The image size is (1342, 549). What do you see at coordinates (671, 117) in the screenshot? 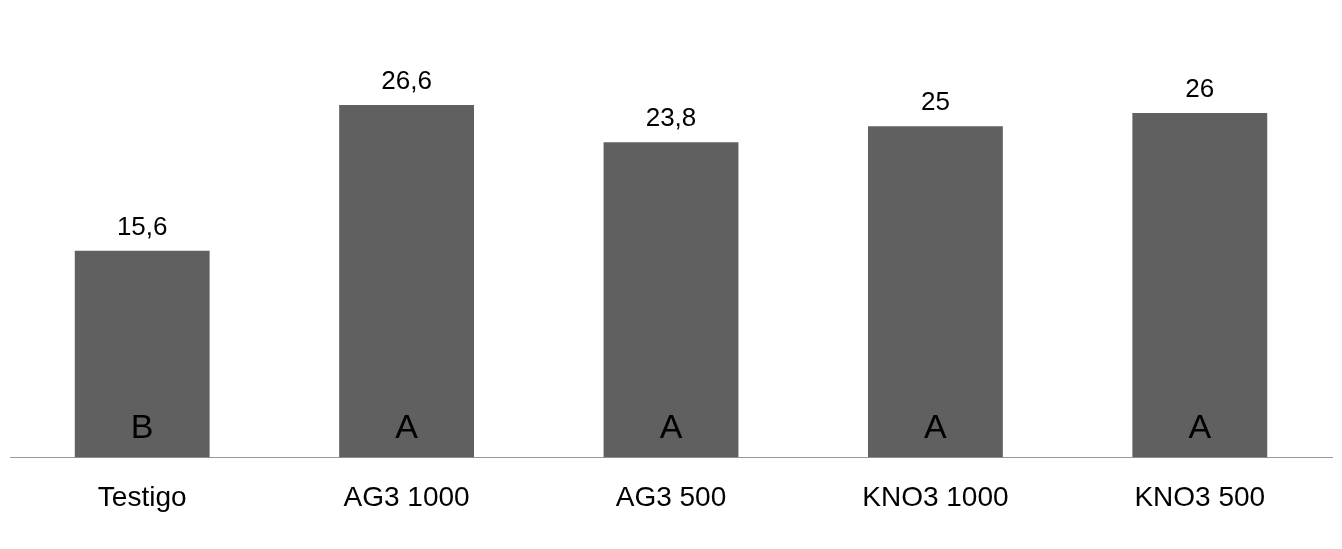
I see `data-label: 23,8` at bounding box center [671, 117].